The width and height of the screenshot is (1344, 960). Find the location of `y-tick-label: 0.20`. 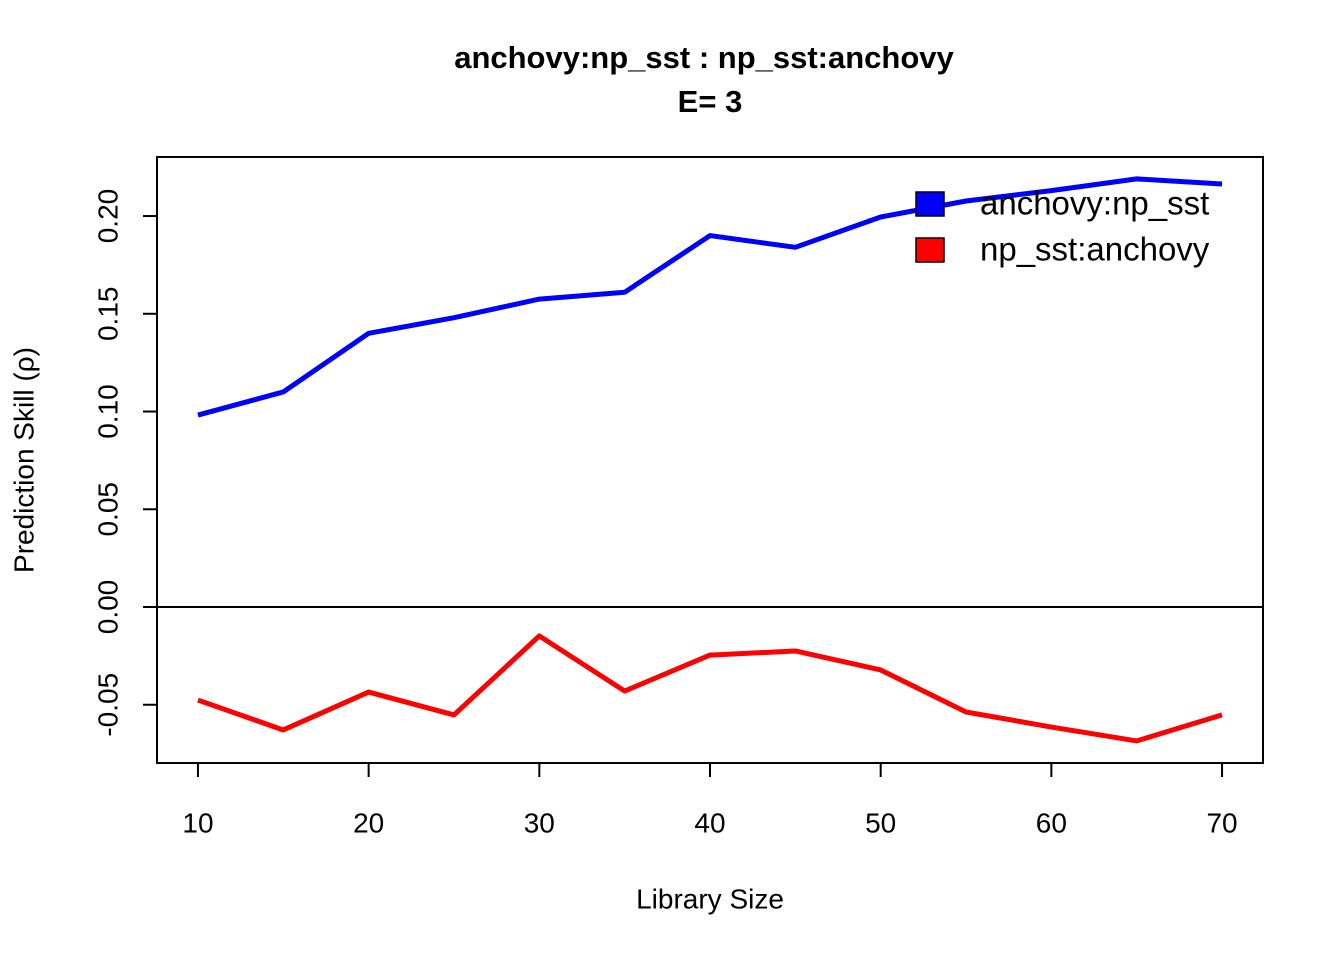

y-tick-label: 0.20 is located at coordinates (107, 216).